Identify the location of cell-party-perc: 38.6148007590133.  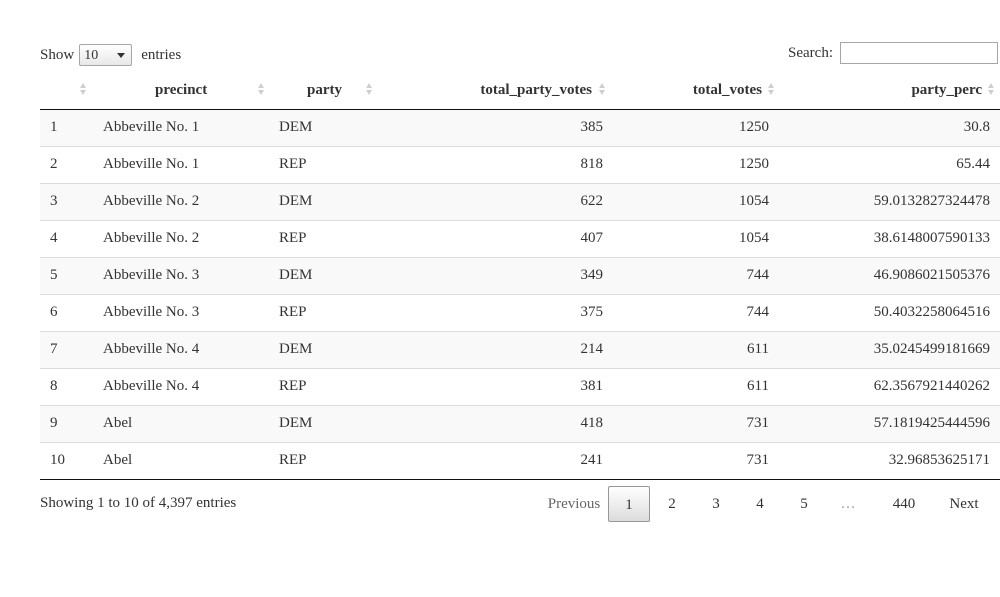
(887, 238).